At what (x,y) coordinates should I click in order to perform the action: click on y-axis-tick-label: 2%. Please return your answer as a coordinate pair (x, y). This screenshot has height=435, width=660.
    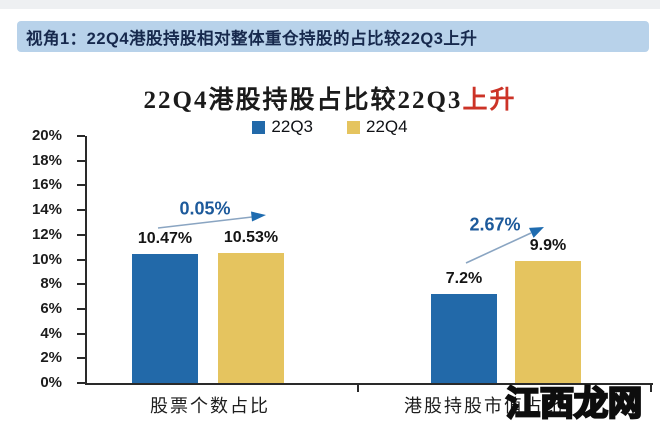
    Looking at the image, I should click on (51, 358).